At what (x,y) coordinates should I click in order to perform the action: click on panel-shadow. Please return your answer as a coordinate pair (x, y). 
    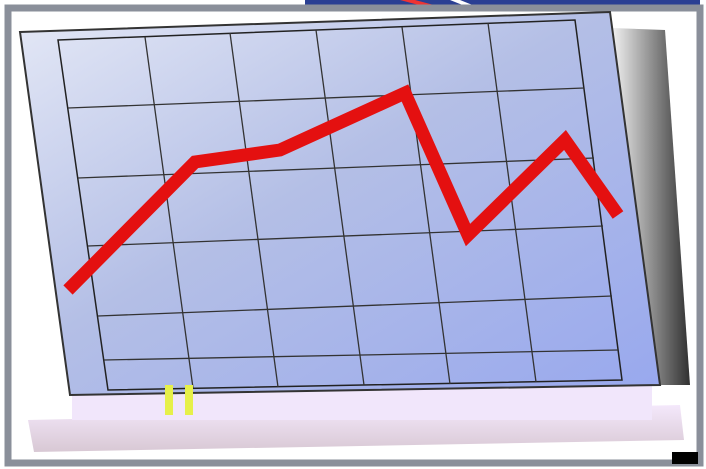
    Looking at the image, I should click on (651, 206).